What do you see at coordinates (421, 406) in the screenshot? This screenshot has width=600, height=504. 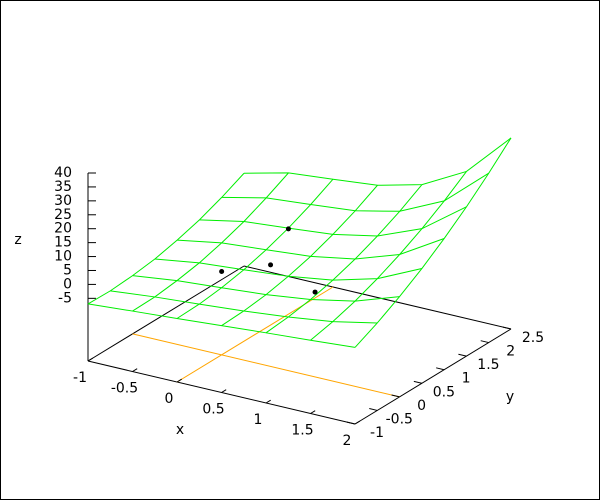 I see `y-tick-label: 0` at bounding box center [421, 406].